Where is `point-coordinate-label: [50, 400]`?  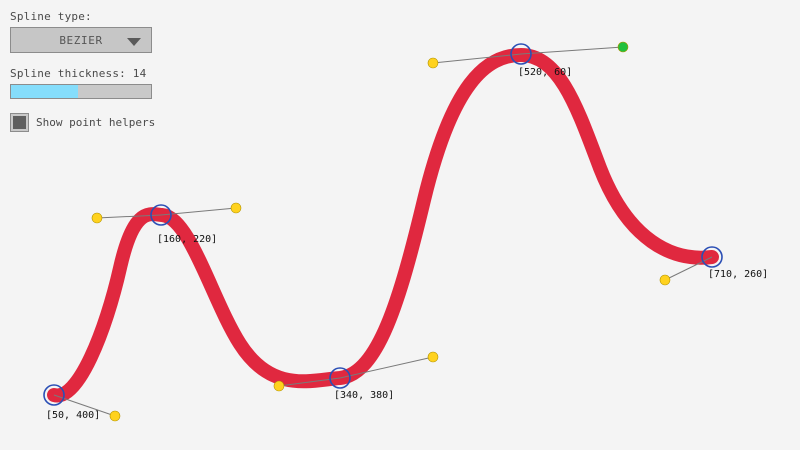
point-coordinate-label: [50, 400] is located at coordinates (73, 415).